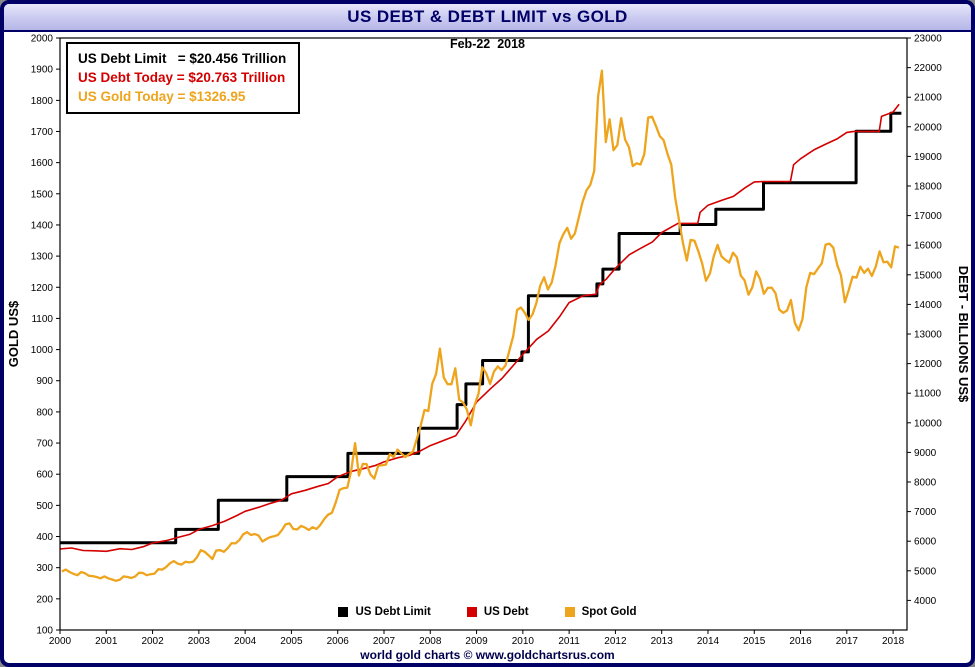 The height and width of the screenshot is (667, 975). I want to click on x-tick-label: 2009, so click(476, 641).